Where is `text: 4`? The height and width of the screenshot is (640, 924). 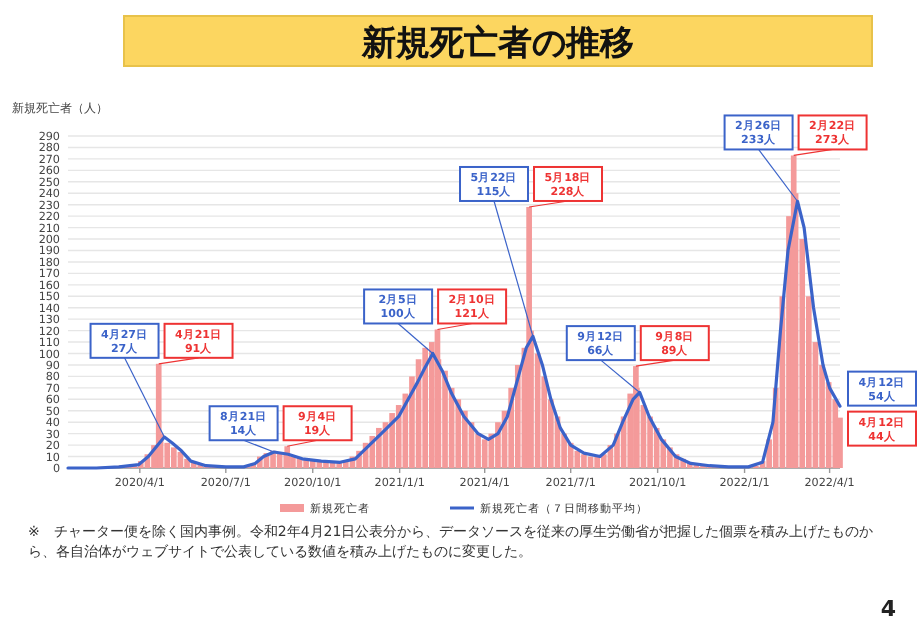 text: 4 is located at coordinates (888, 609).